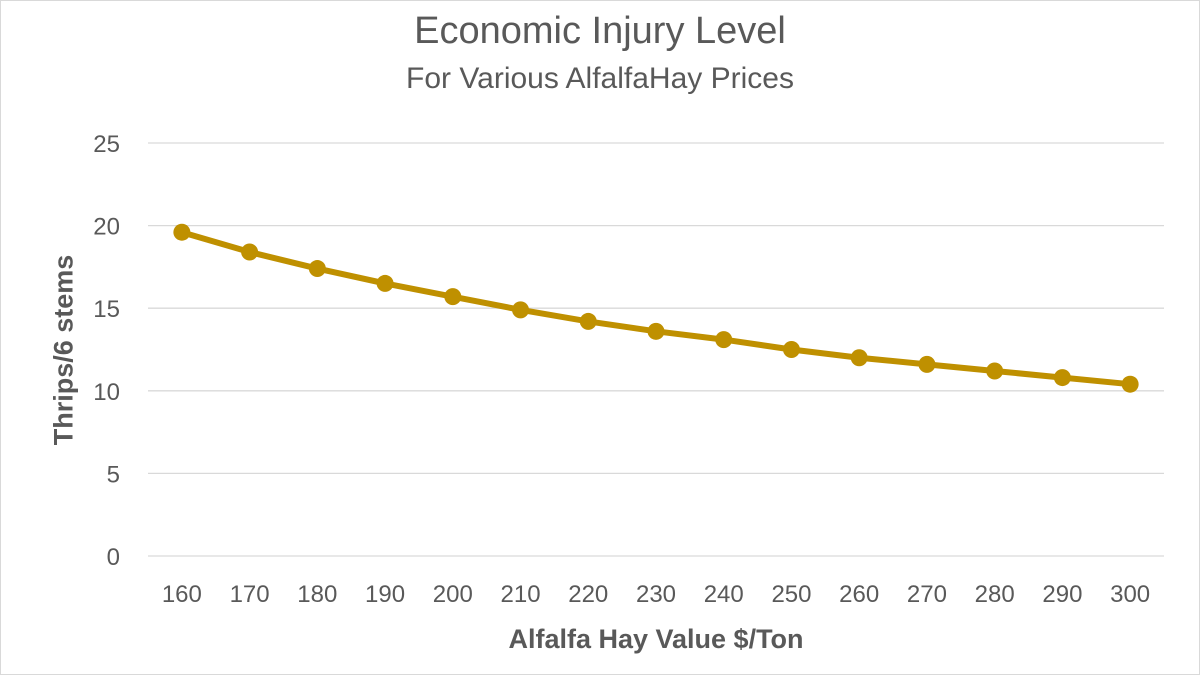 Image resolution: width=1200 pixels, height=675 pixels. Describe the element at coordinates (113, 557) in the screenshot. I see `y-tick-label: 0` at that location.